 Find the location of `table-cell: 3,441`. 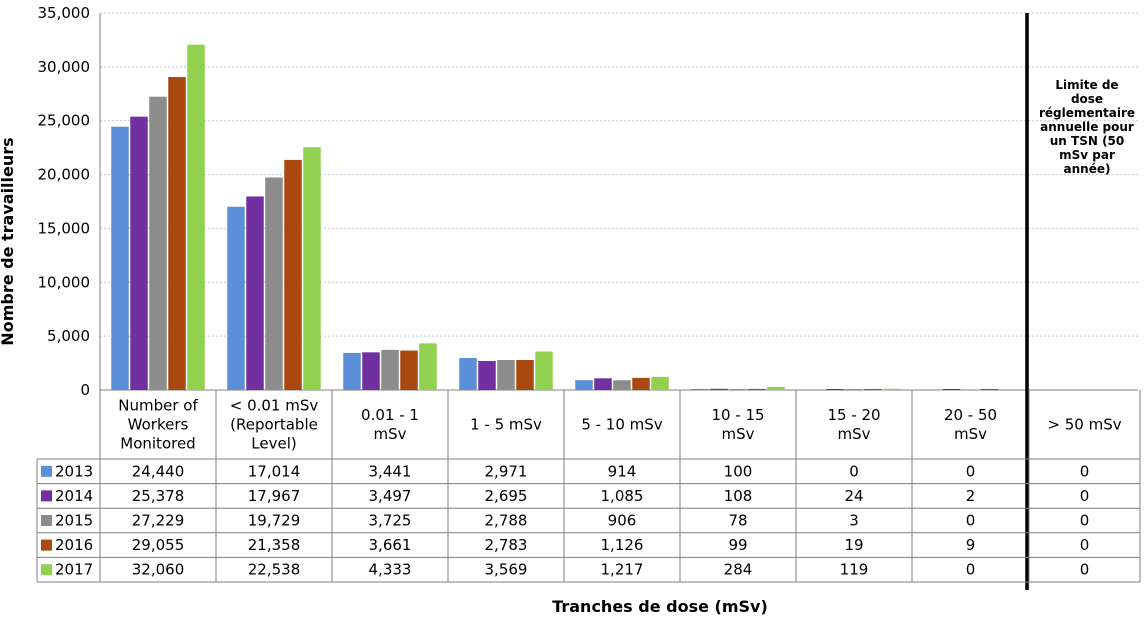

table-cell: 3,441 is located at coordinates (390, 471).